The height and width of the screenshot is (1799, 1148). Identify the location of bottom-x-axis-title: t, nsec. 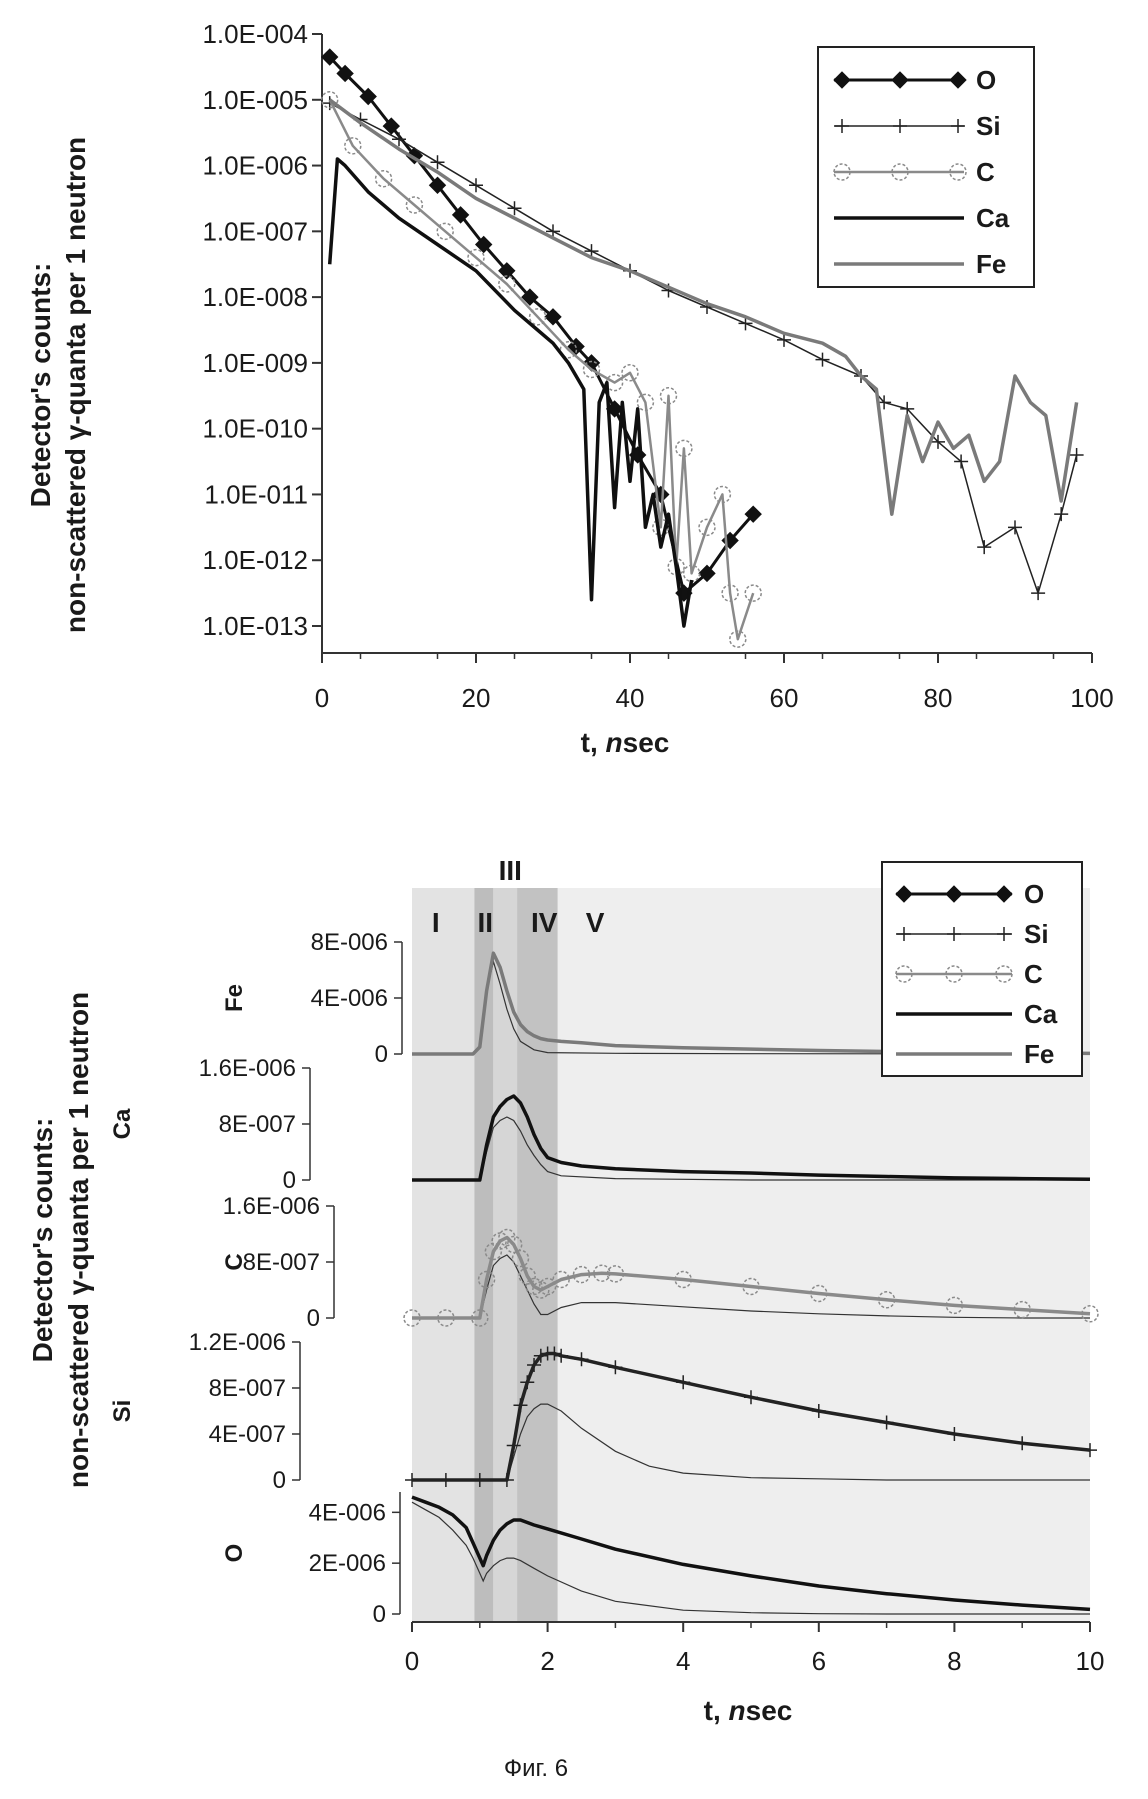
(748, 1710).